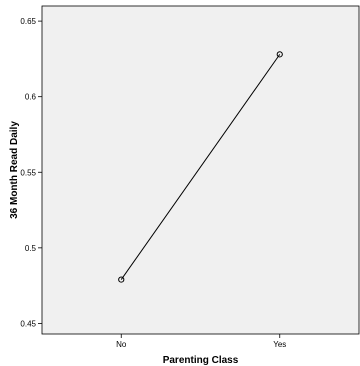 The image size is (360, 366). Describe the element at coordinates (14, 170) in the screenshot. I see `y-axis-title: 36 Month Read Daily` at that location.